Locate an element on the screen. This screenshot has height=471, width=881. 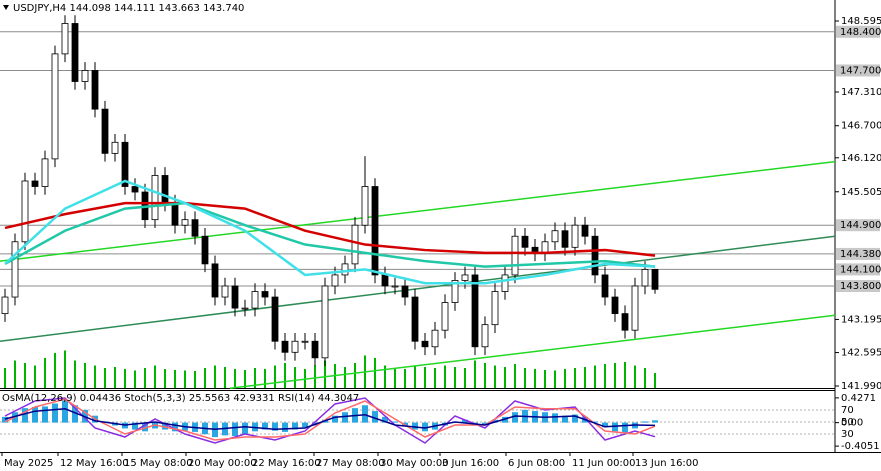
y-tick-label: 147.310 is located at coordinates (861, 92).